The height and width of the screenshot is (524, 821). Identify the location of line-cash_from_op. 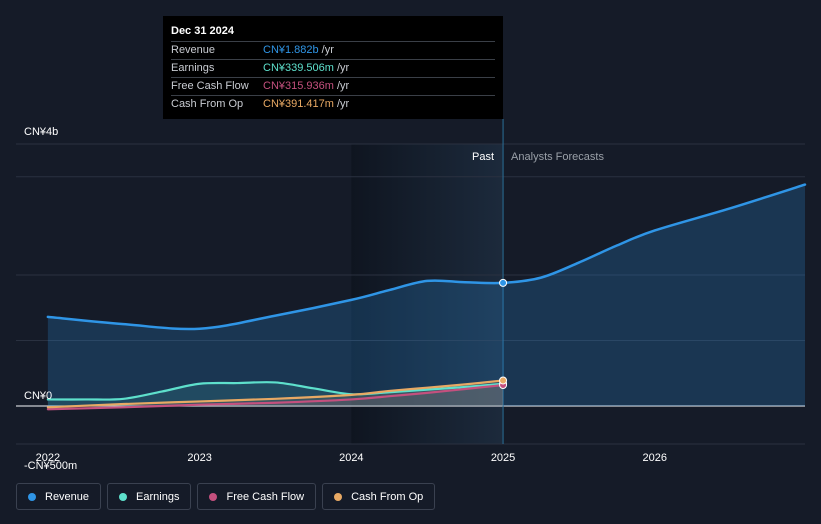
(275, 394).